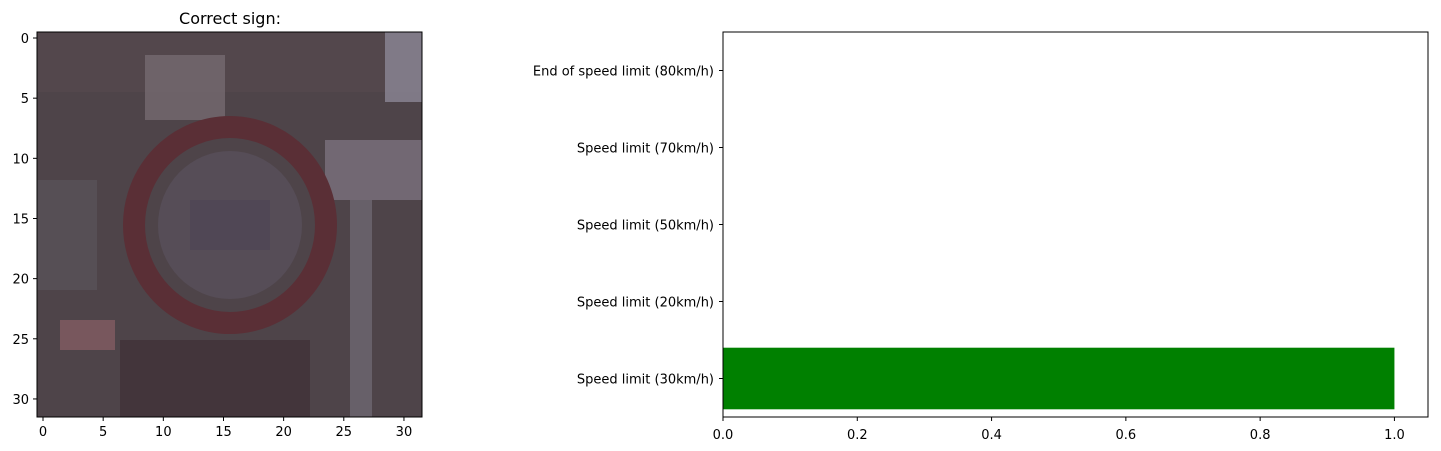 This screenshot has width=1441, height=451. Describe the element at coordinates (20, 400) in the screenshot. I see `image-y-tick-label: 30` at that location.